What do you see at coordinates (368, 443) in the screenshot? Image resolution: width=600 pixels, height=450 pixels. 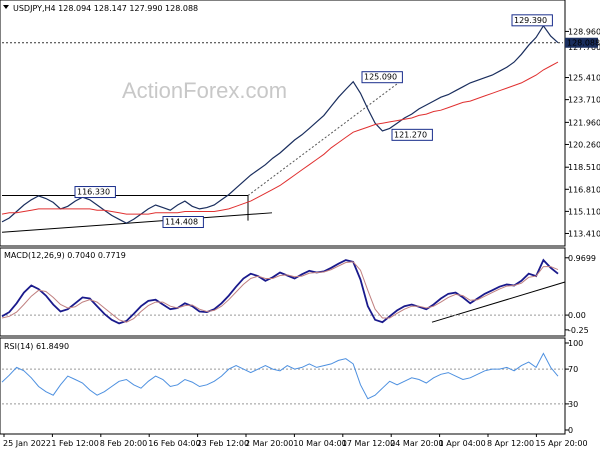 I see `x-tick-label: 17 Mar 12:00` at bounding box center [368, 443].